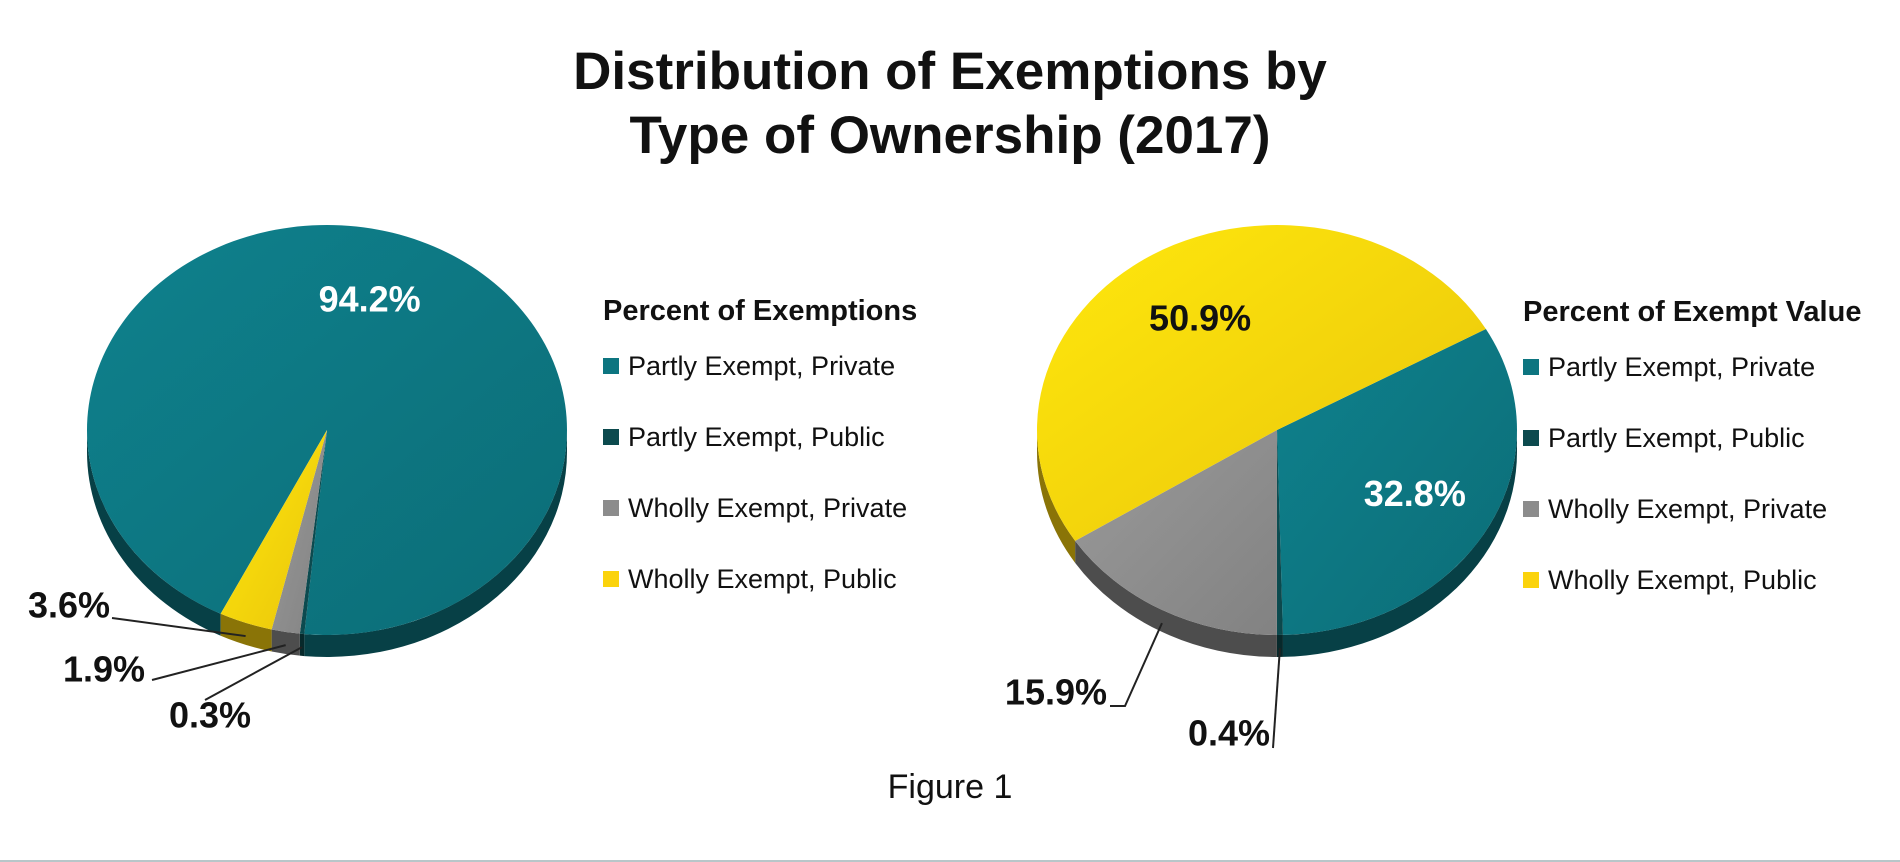  What do you see at coordinates (950, 861) in the screenshot?
I see `bottom-divider` at bounding box center [950, 861].